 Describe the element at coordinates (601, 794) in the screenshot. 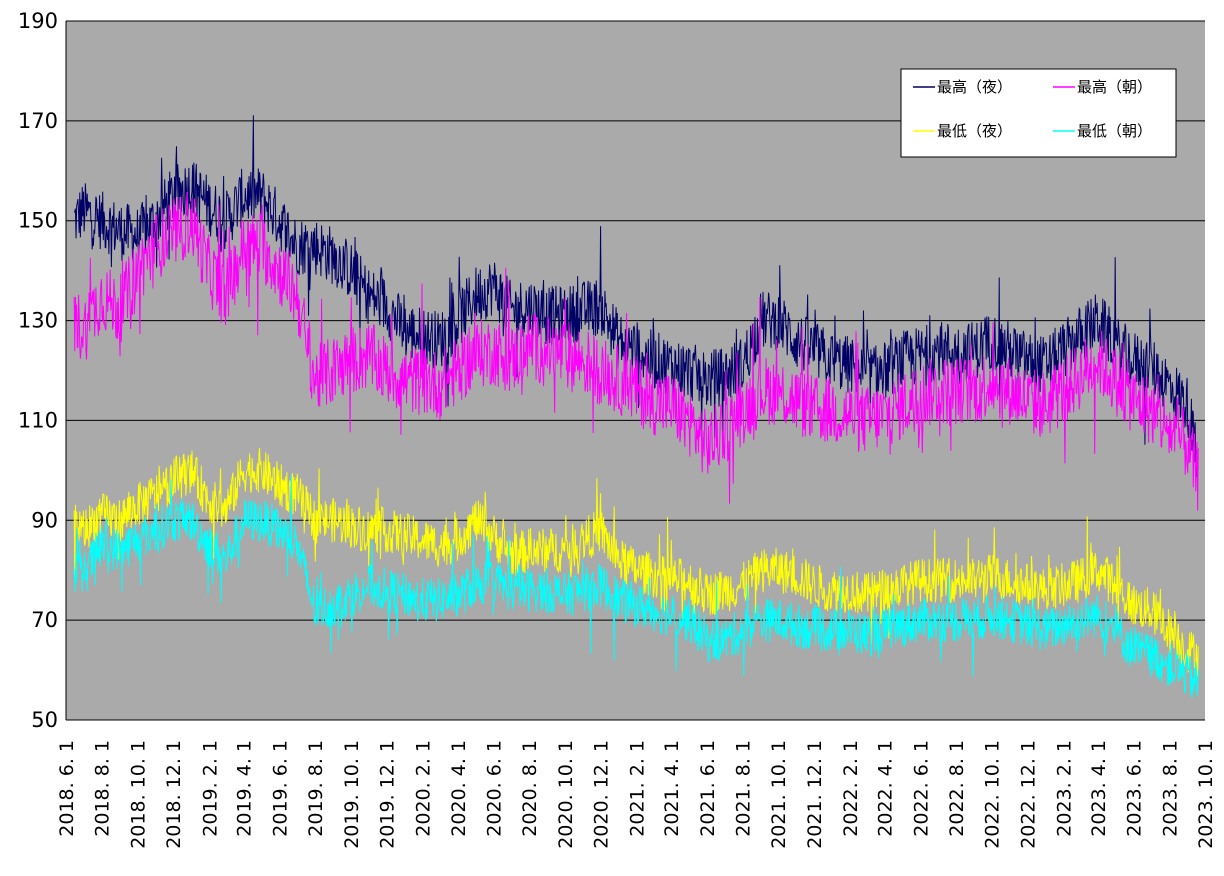

I see `x-tick-label: 2020. 12. 1` at that location.